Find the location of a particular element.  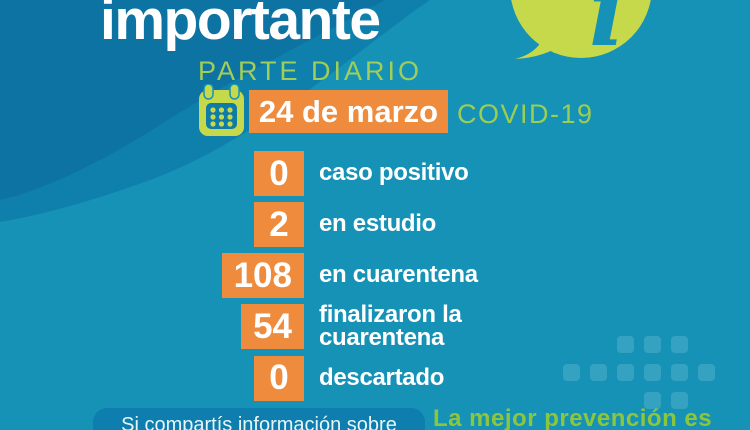

covid-label: COVID-19 is located at coordinates (525, 114).